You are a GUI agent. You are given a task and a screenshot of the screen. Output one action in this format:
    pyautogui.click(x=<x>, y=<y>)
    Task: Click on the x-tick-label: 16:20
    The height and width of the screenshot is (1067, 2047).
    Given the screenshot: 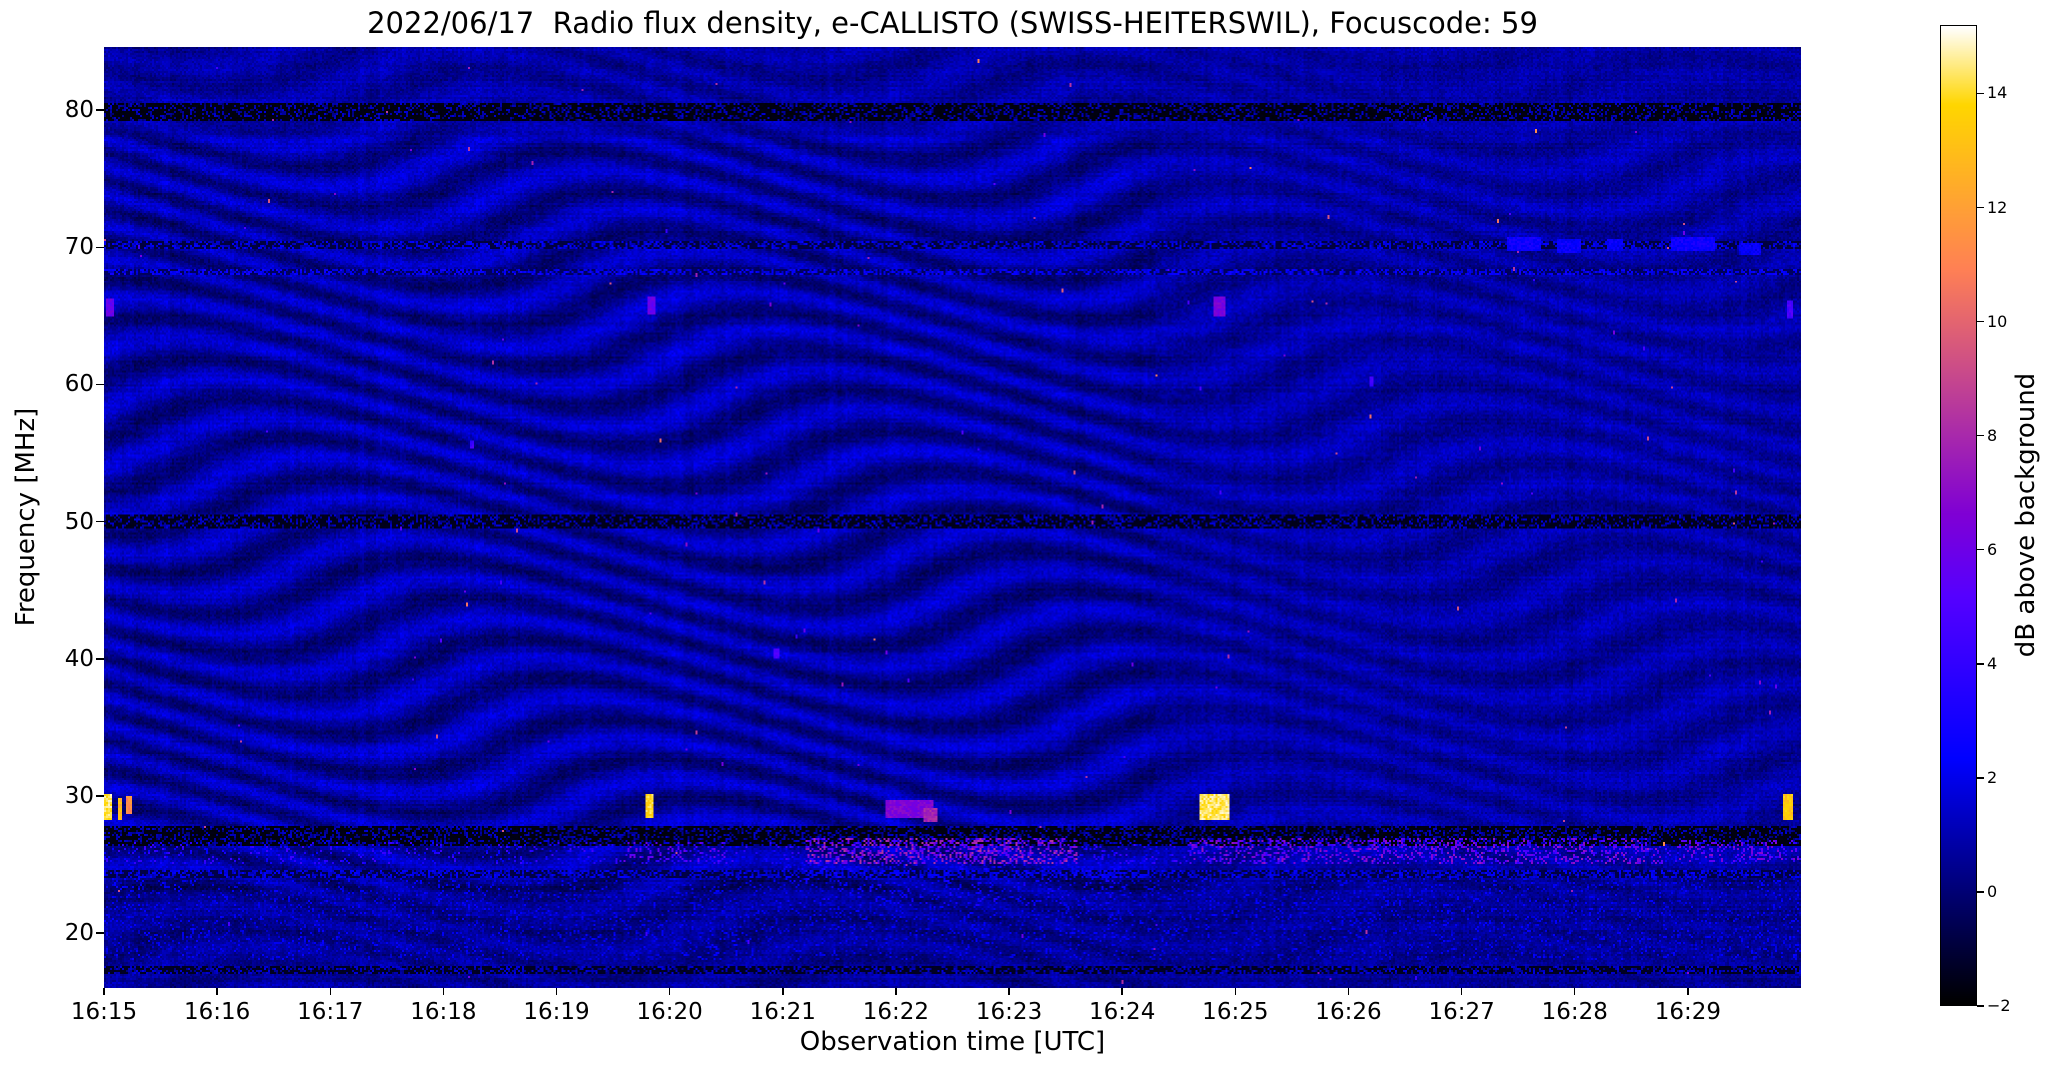 What is the action you would take?
    pyautogui.click(x=669, y=1012)
    